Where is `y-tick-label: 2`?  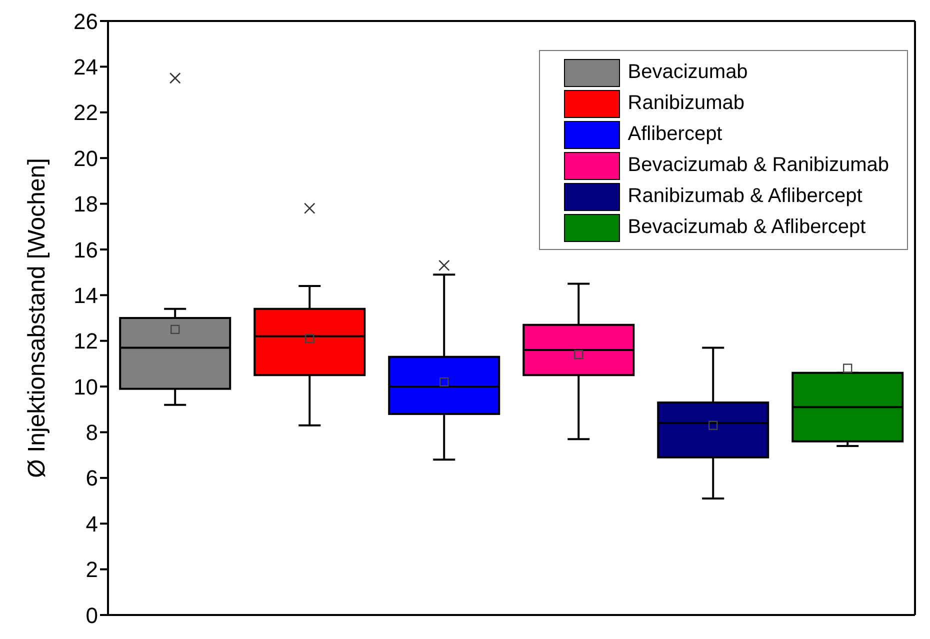
y-tick-label: 2 is located at coordinates (92, 569).